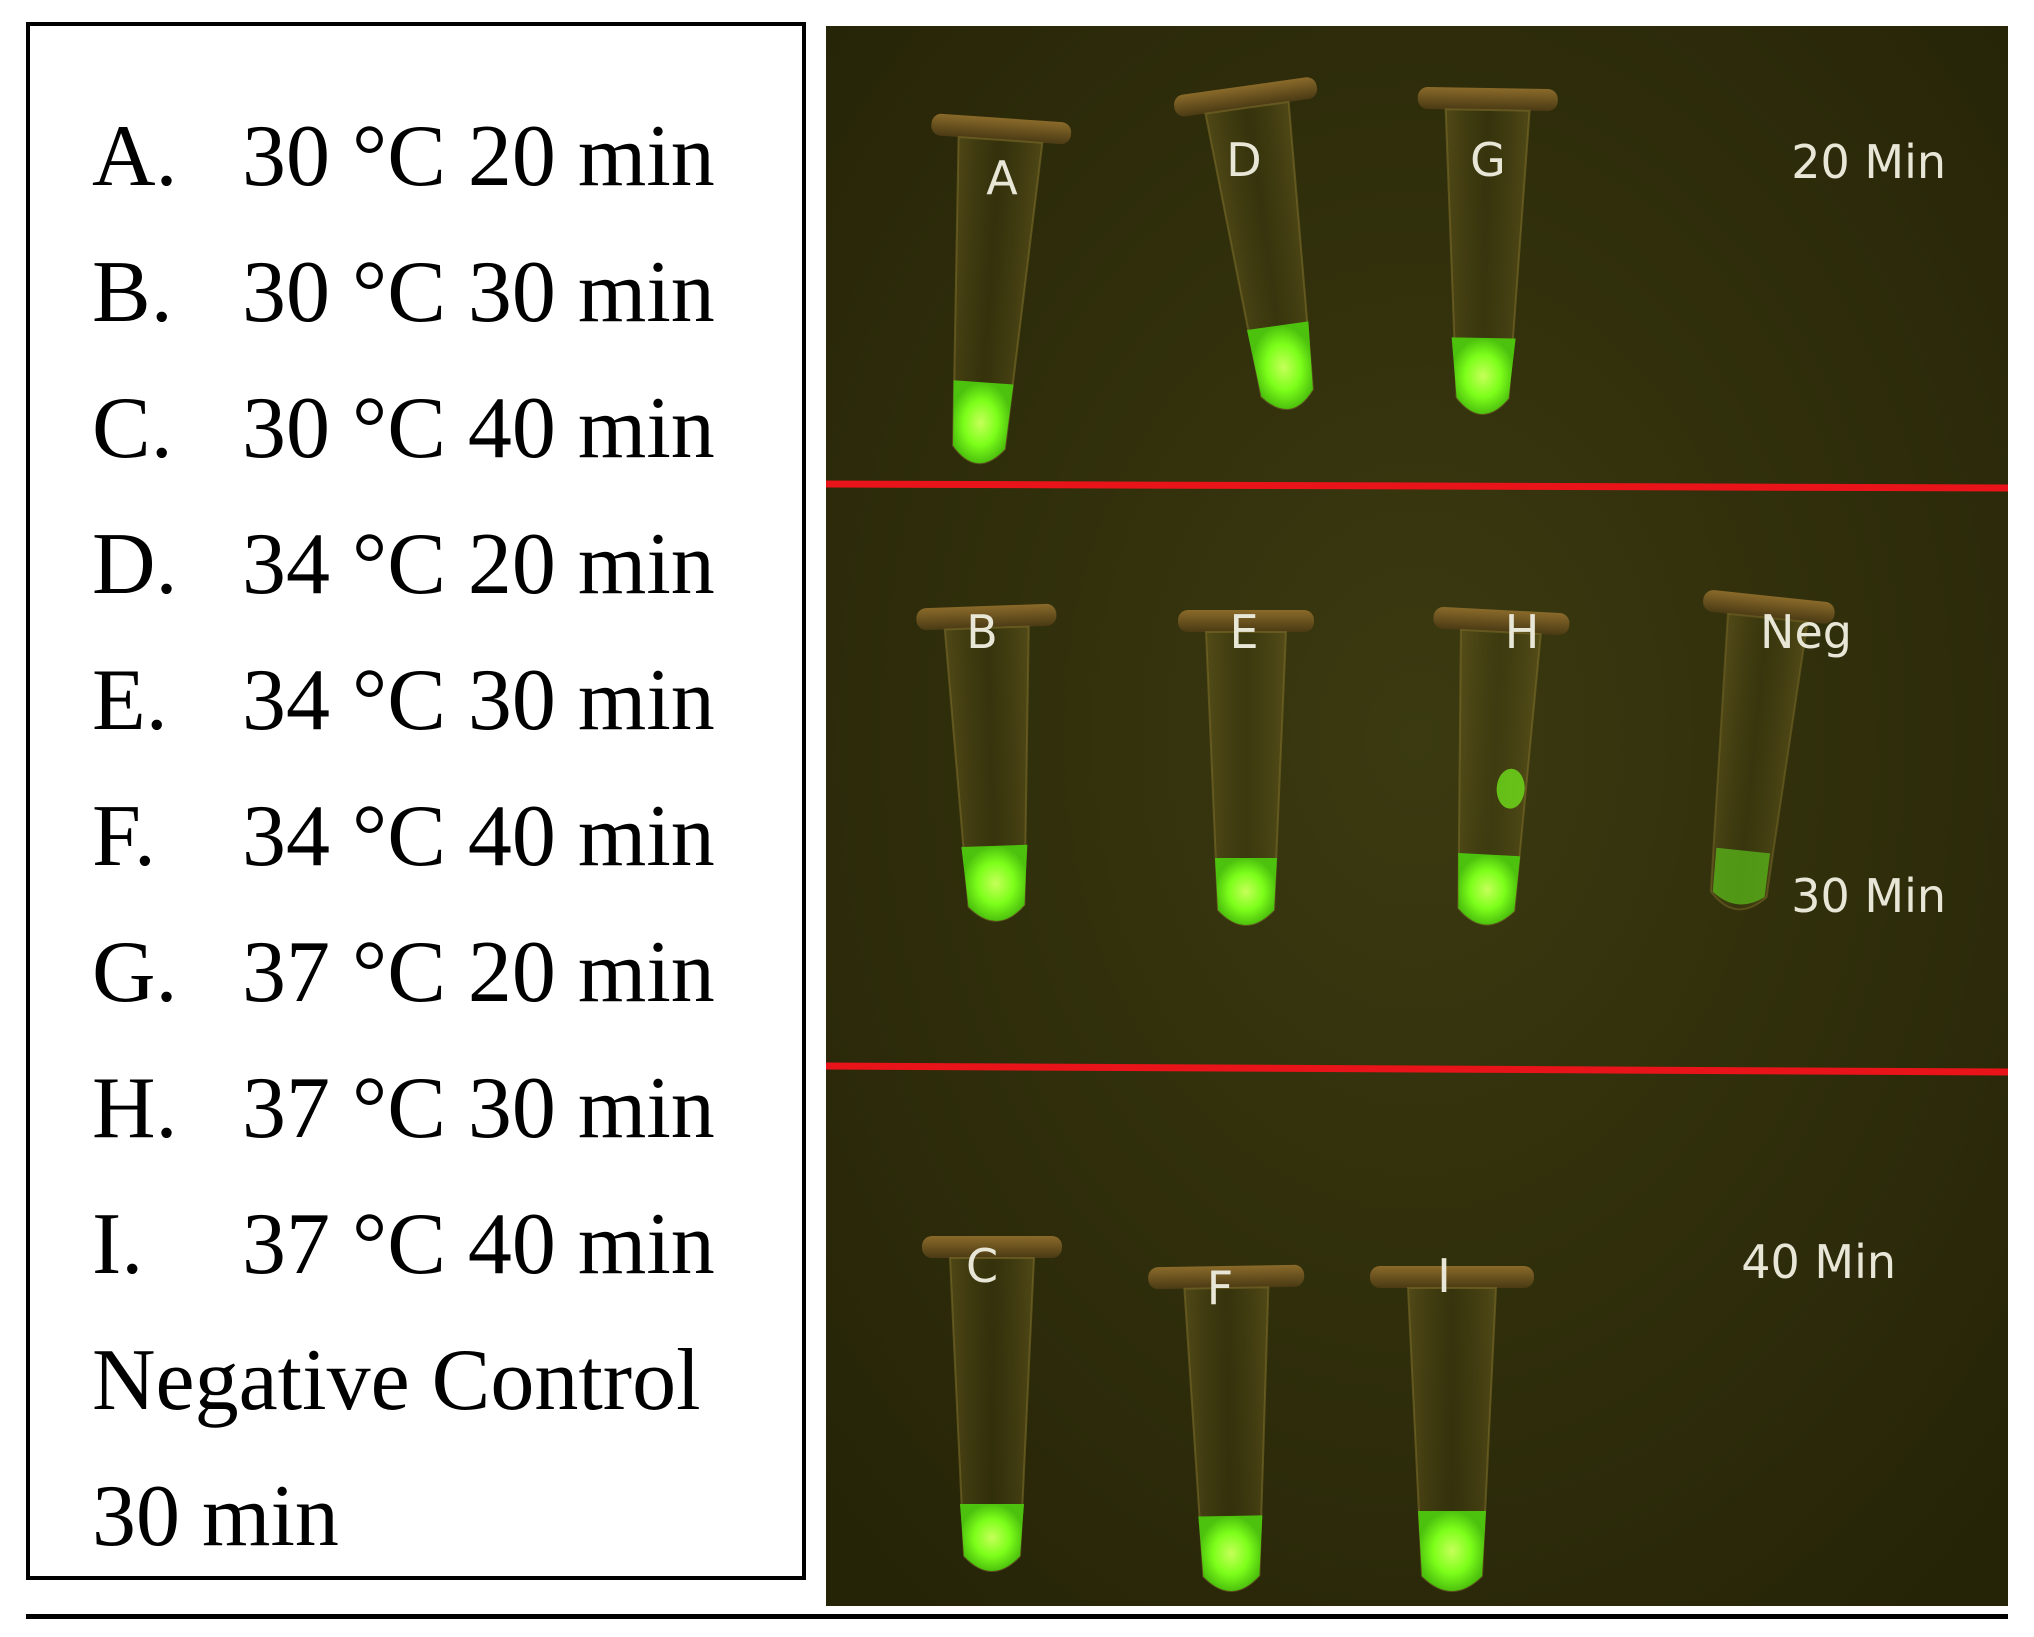 The height and width of the screenshot is (1637, 2034). What do you see at coordinates (1868, 162) in the screenshot?
I see `row-label-20-min: 20 Min` at bounding box center [1868, 162].